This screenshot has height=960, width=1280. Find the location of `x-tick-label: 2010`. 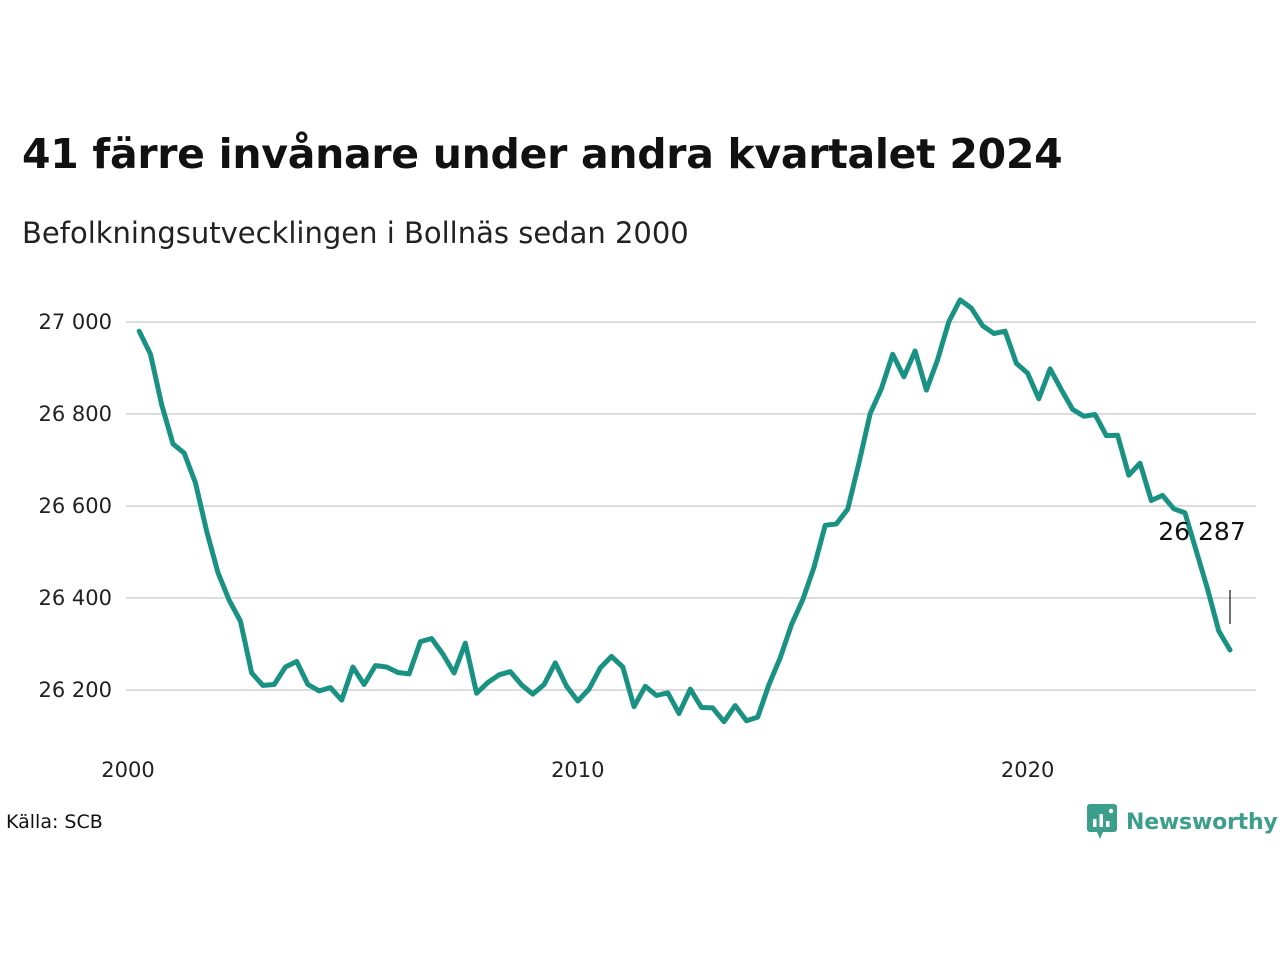

x-tick-label: 2010 is located at coordinates (577, 770).